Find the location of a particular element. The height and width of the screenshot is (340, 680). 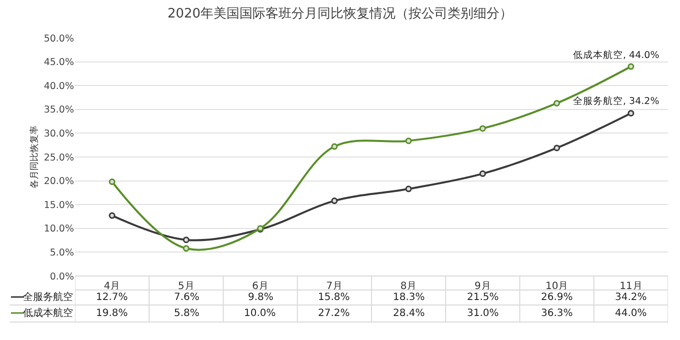

y-tick-label: 35.0% is located at coordinates (59, 110).